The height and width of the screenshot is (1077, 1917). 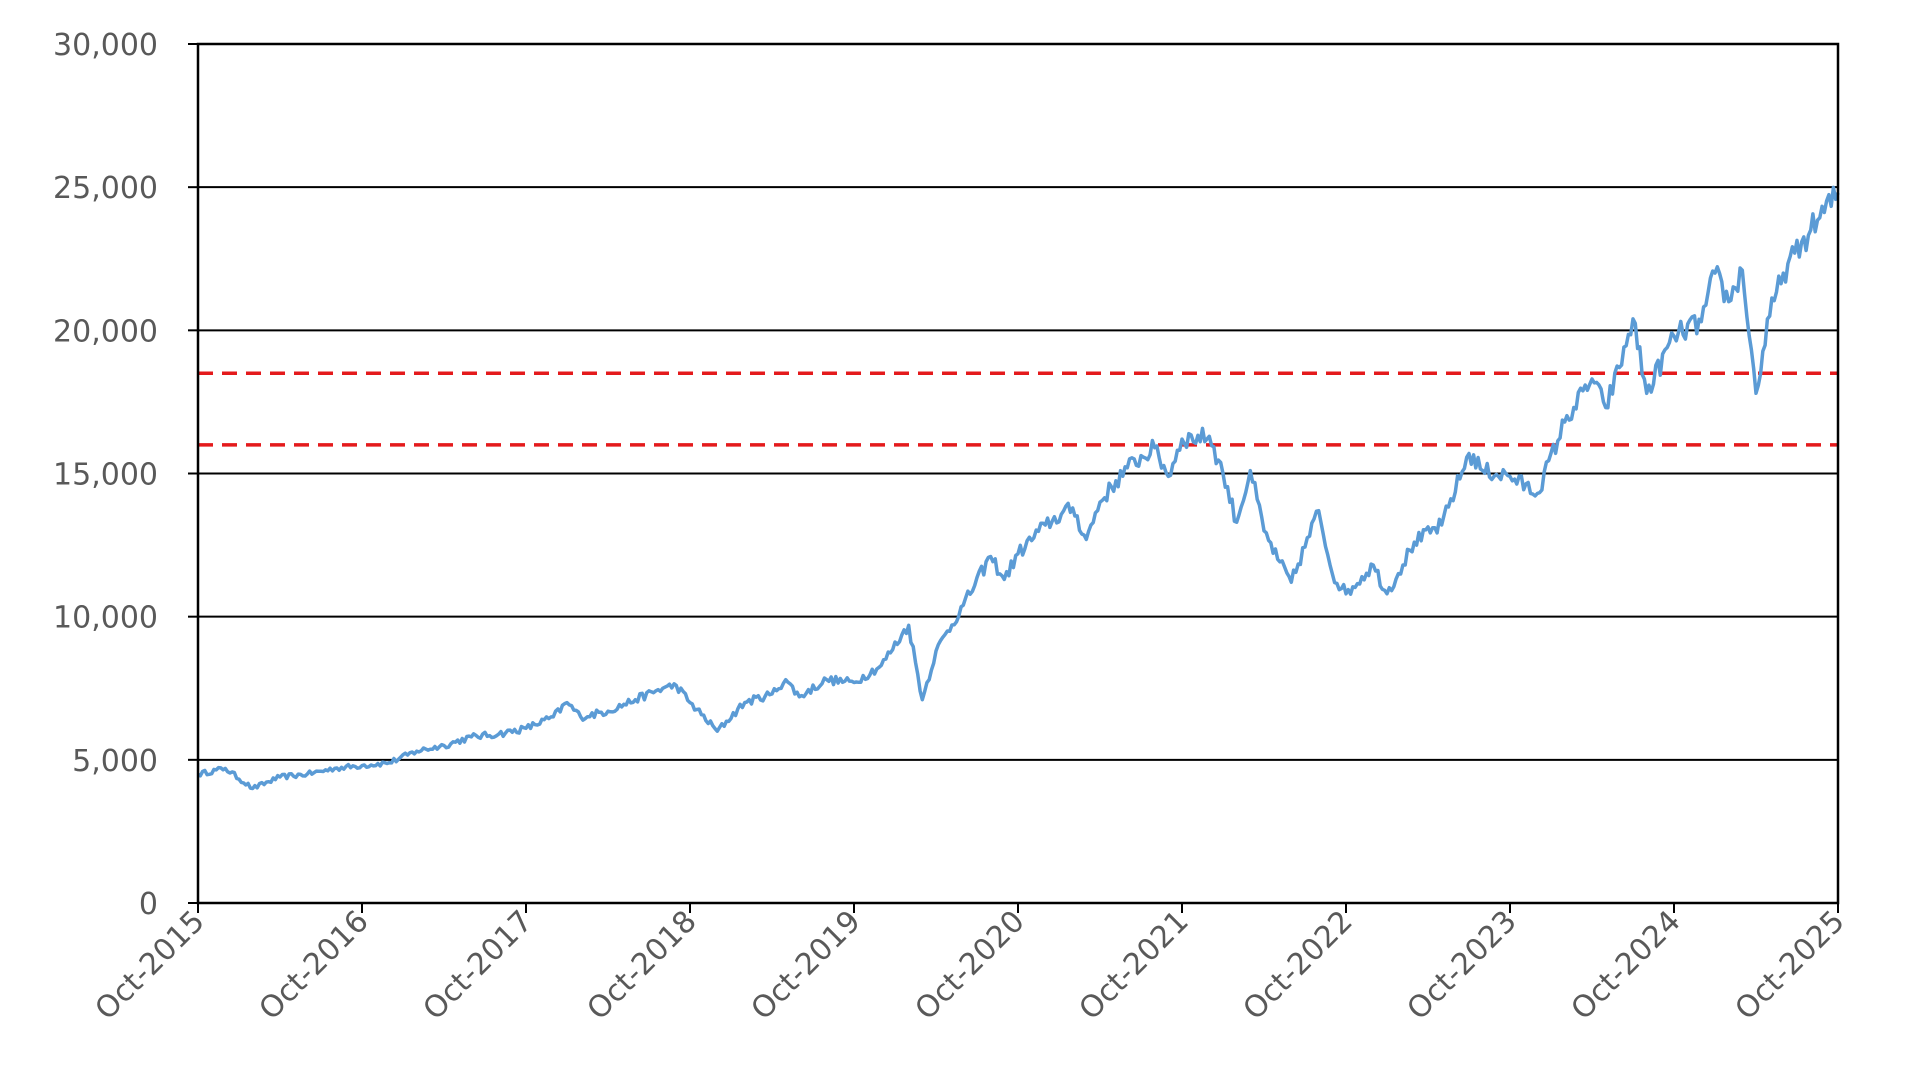 I want to click on x-tick-label: Oct-2021, so click(x=1134, y=965).